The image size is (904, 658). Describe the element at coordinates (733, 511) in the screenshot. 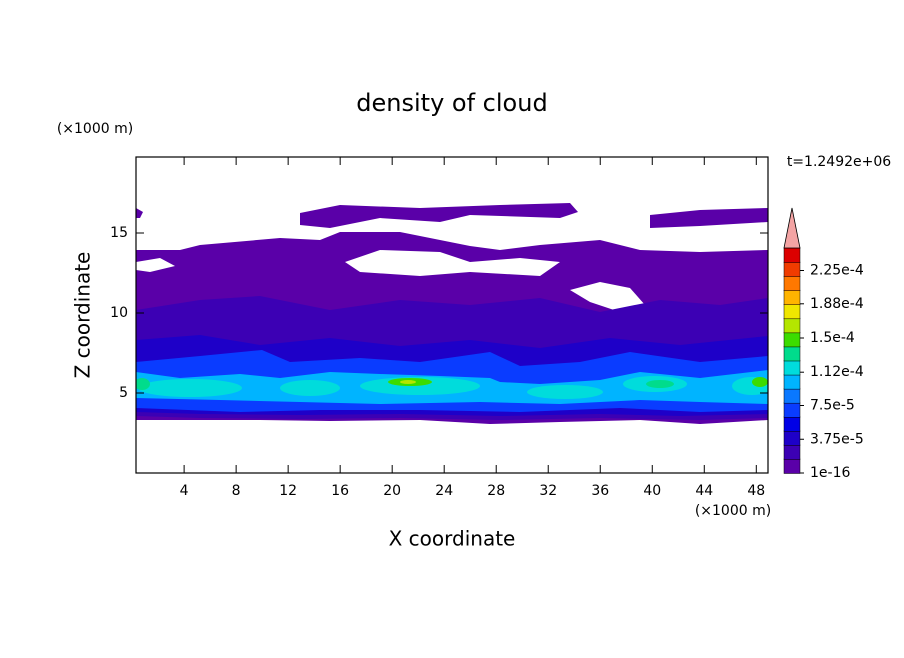

I see `x-unit: (×1000 m)` at that location.